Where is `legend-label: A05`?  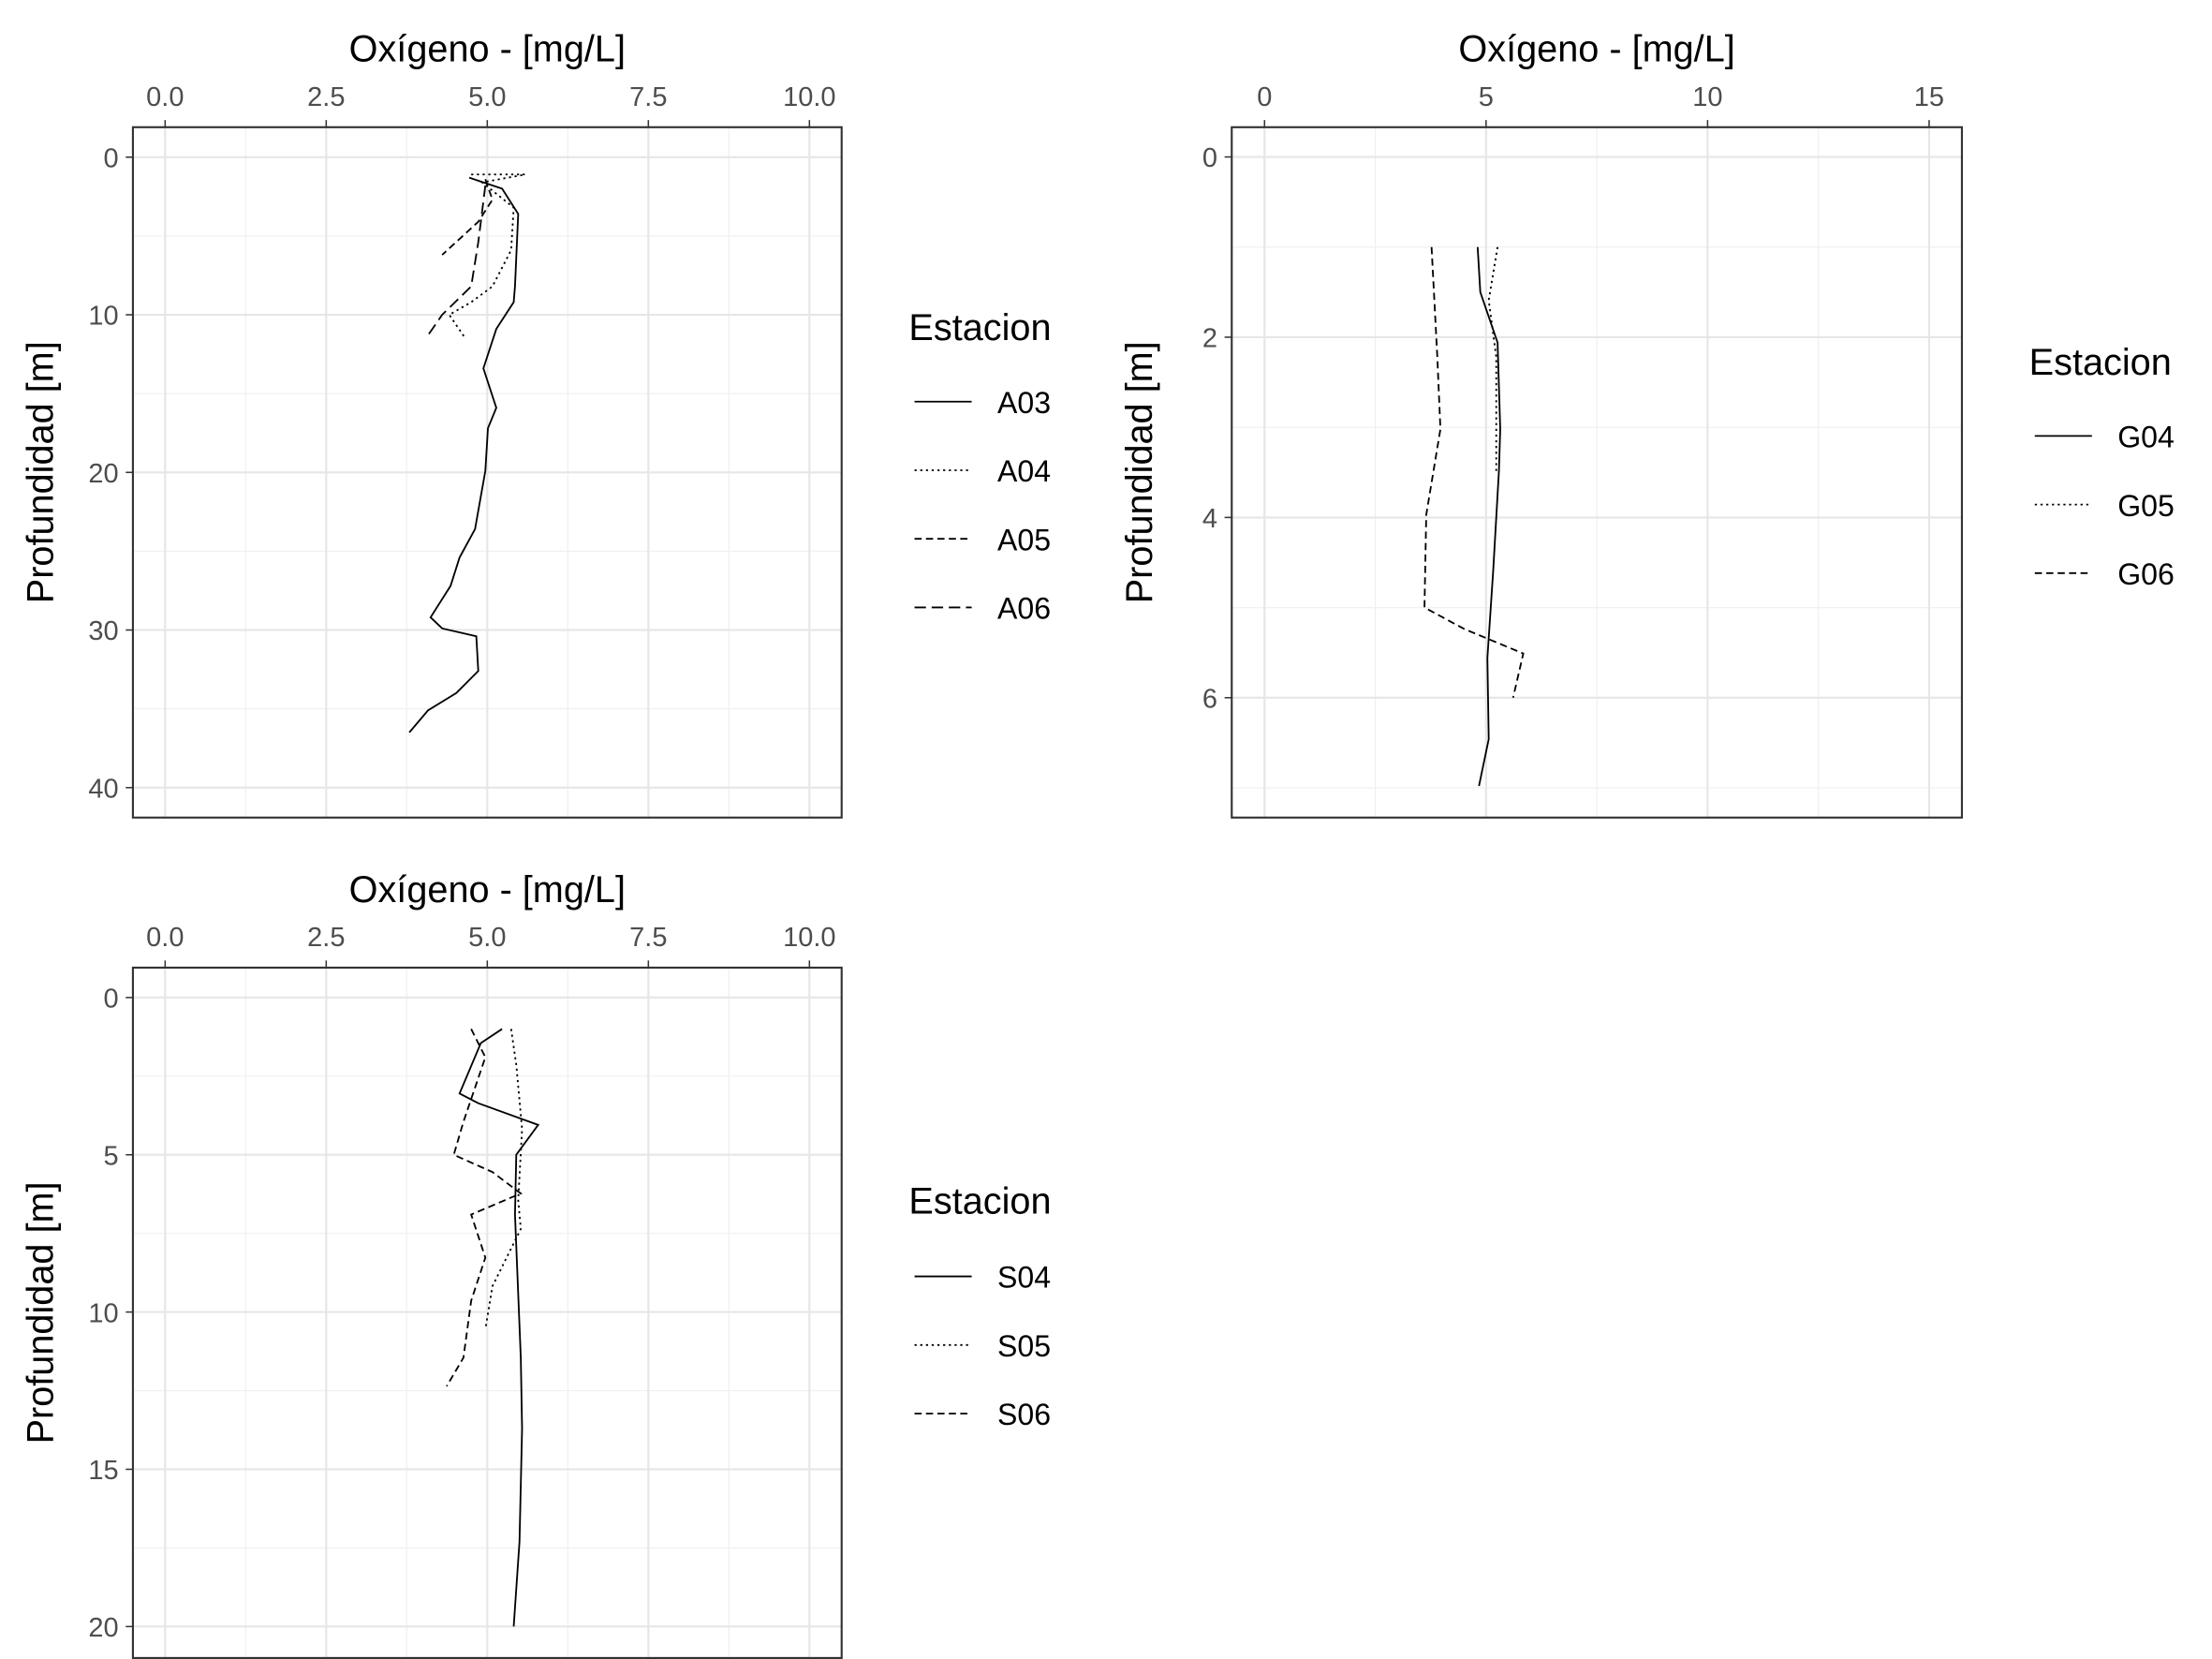
legend-label: A05 is located at coordinates (1024, 539).